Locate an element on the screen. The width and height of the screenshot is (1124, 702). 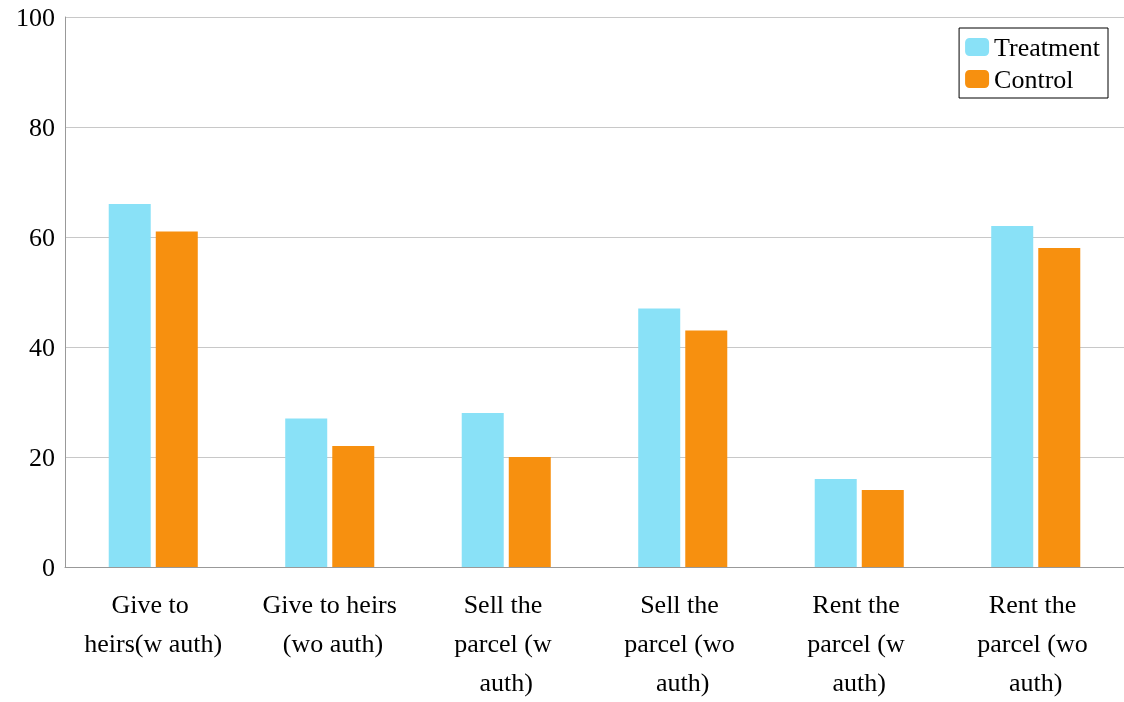
legend-label: Treatment is located at coordinates (1047, 47).